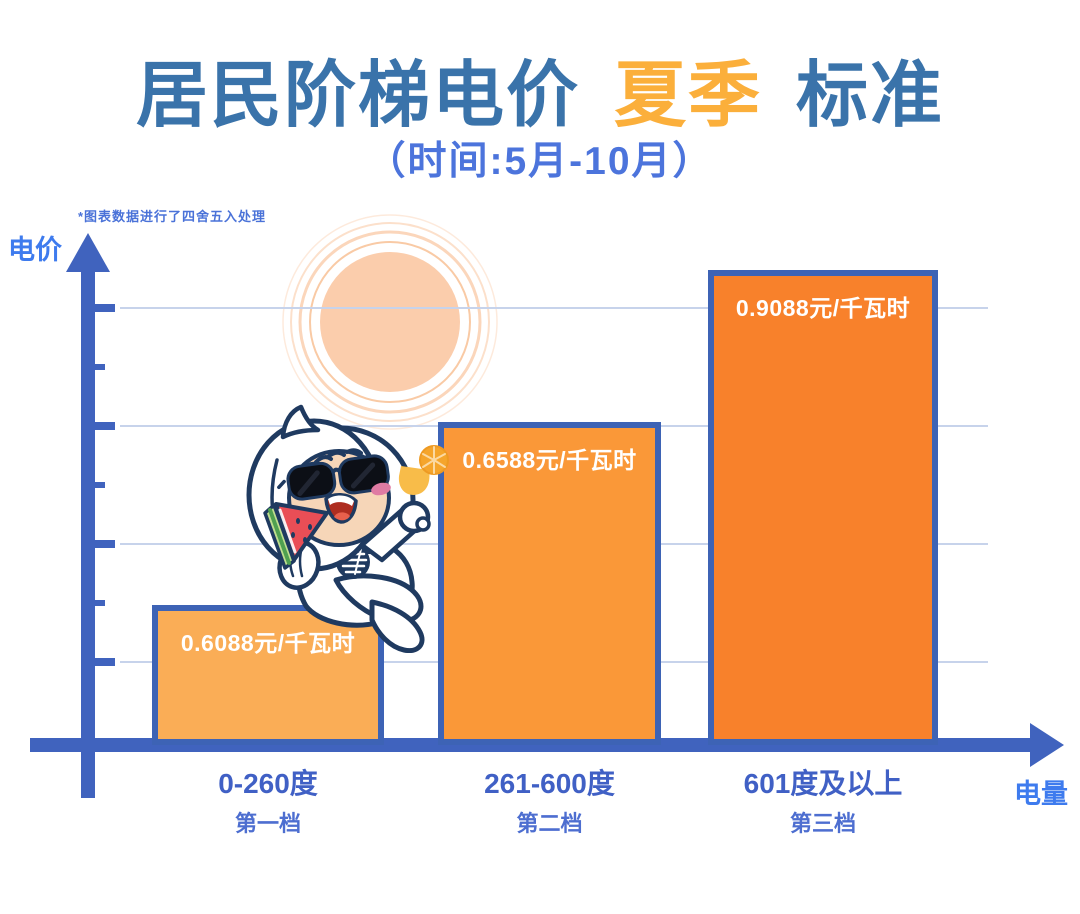 This screenshot has height=914, width=1080. What do you see at coordinates (390, 322) in the screenshot?
I see `sun-icon` at bounding box center [390, 322].